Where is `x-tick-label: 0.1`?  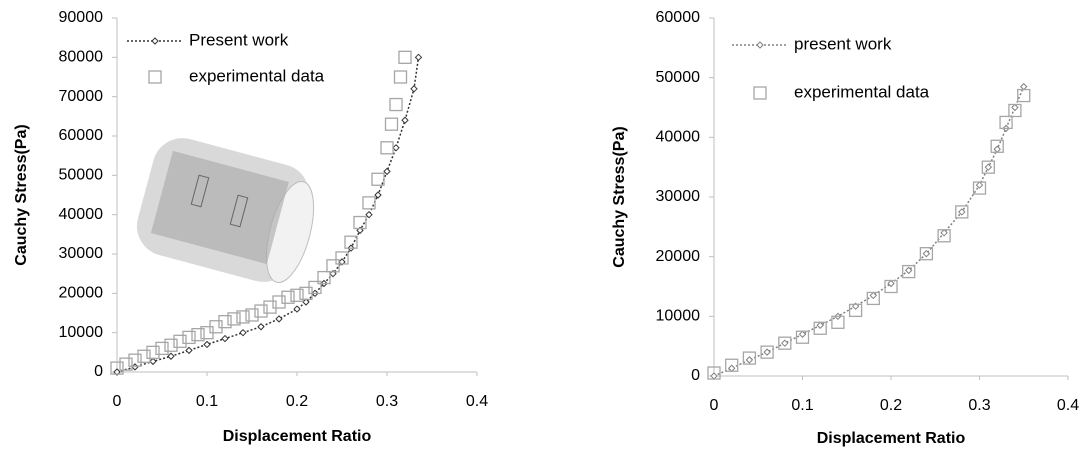
x-tick-label: 0.1 is located at coordinates (802, 405).